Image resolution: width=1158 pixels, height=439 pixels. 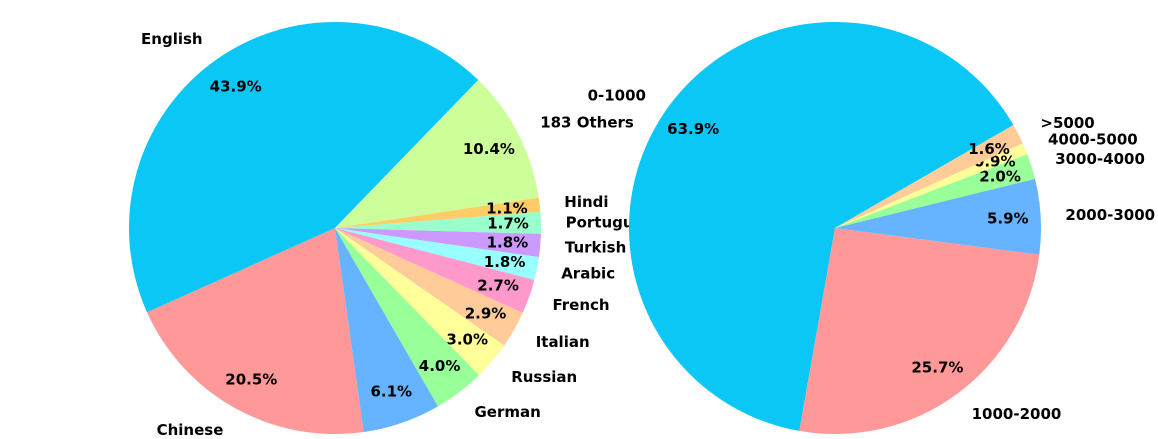 What do you see at coordinates (489, 149) in the screenshot?
I see `lang-pct-label-183-others: 10.4%` at bounding box center [489, 149].